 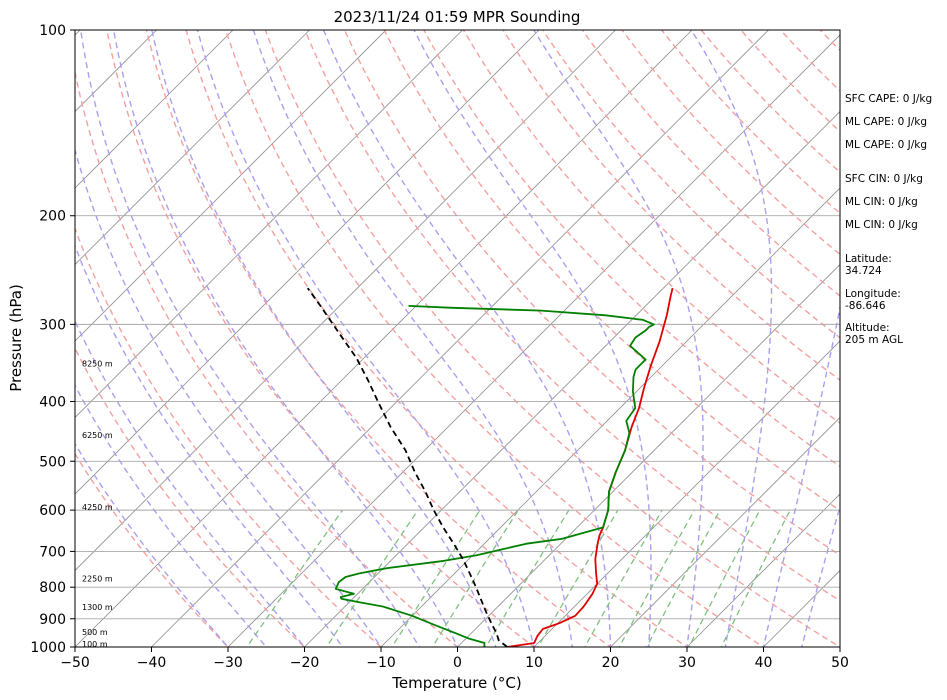 What do you see at coordinates (868, 265) in the screenshot?
I see `stat-latitude: Latitude: 34.724` at bounding box center [868, 265].